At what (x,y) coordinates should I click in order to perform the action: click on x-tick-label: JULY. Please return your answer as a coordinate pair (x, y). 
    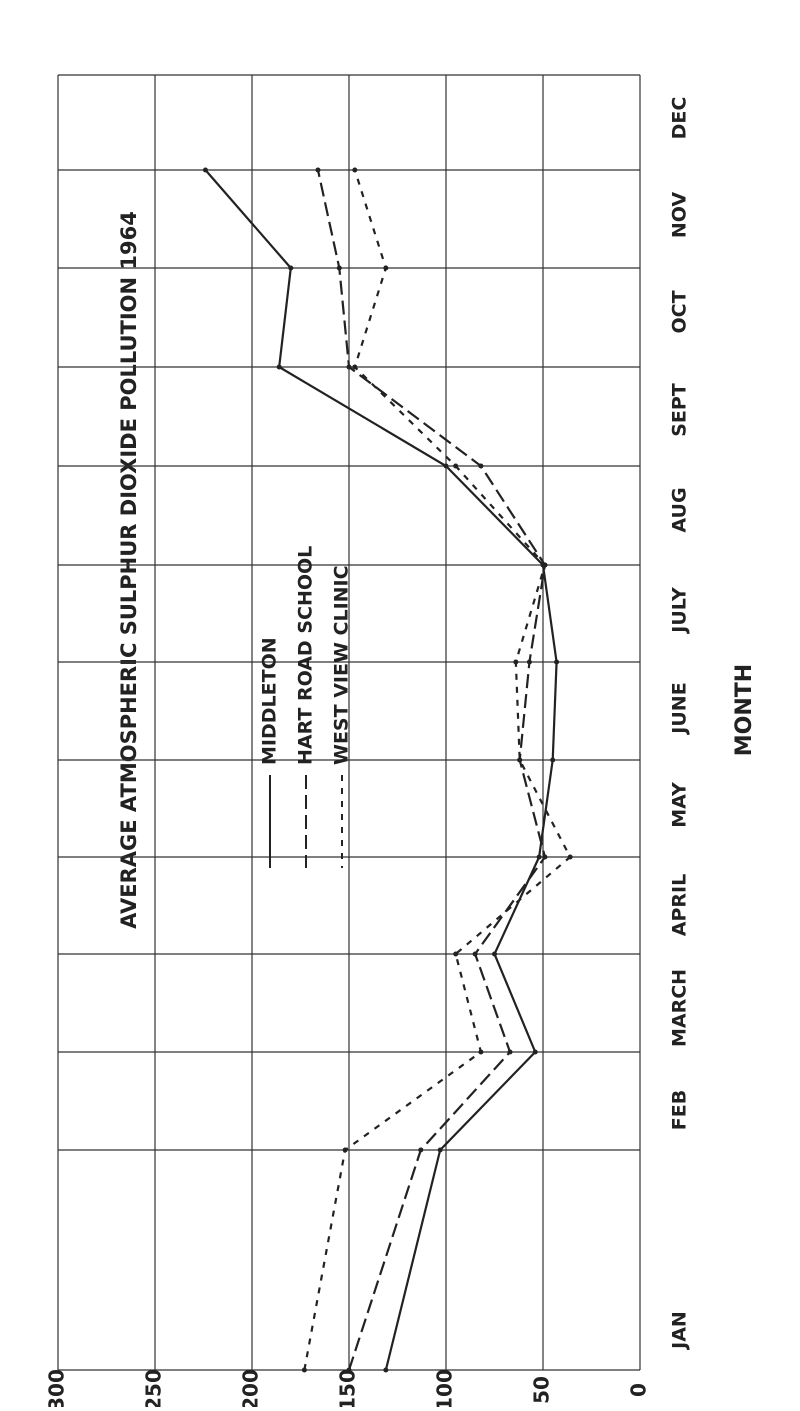
    Looking at the image, I should click on (680, 611).